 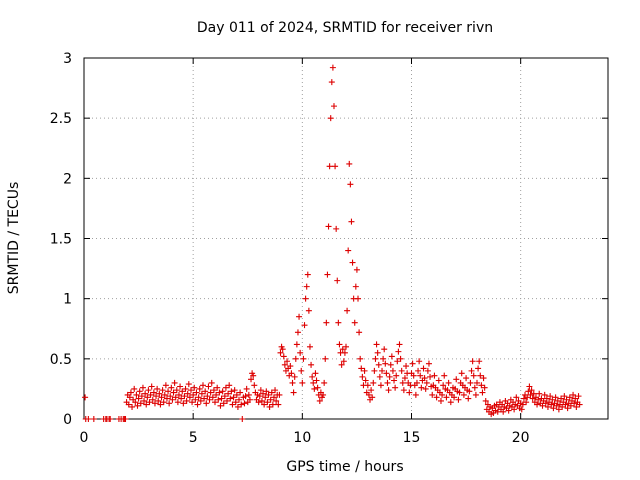 I want to click on x-tick-label: 5, so click(x=193, y=438).